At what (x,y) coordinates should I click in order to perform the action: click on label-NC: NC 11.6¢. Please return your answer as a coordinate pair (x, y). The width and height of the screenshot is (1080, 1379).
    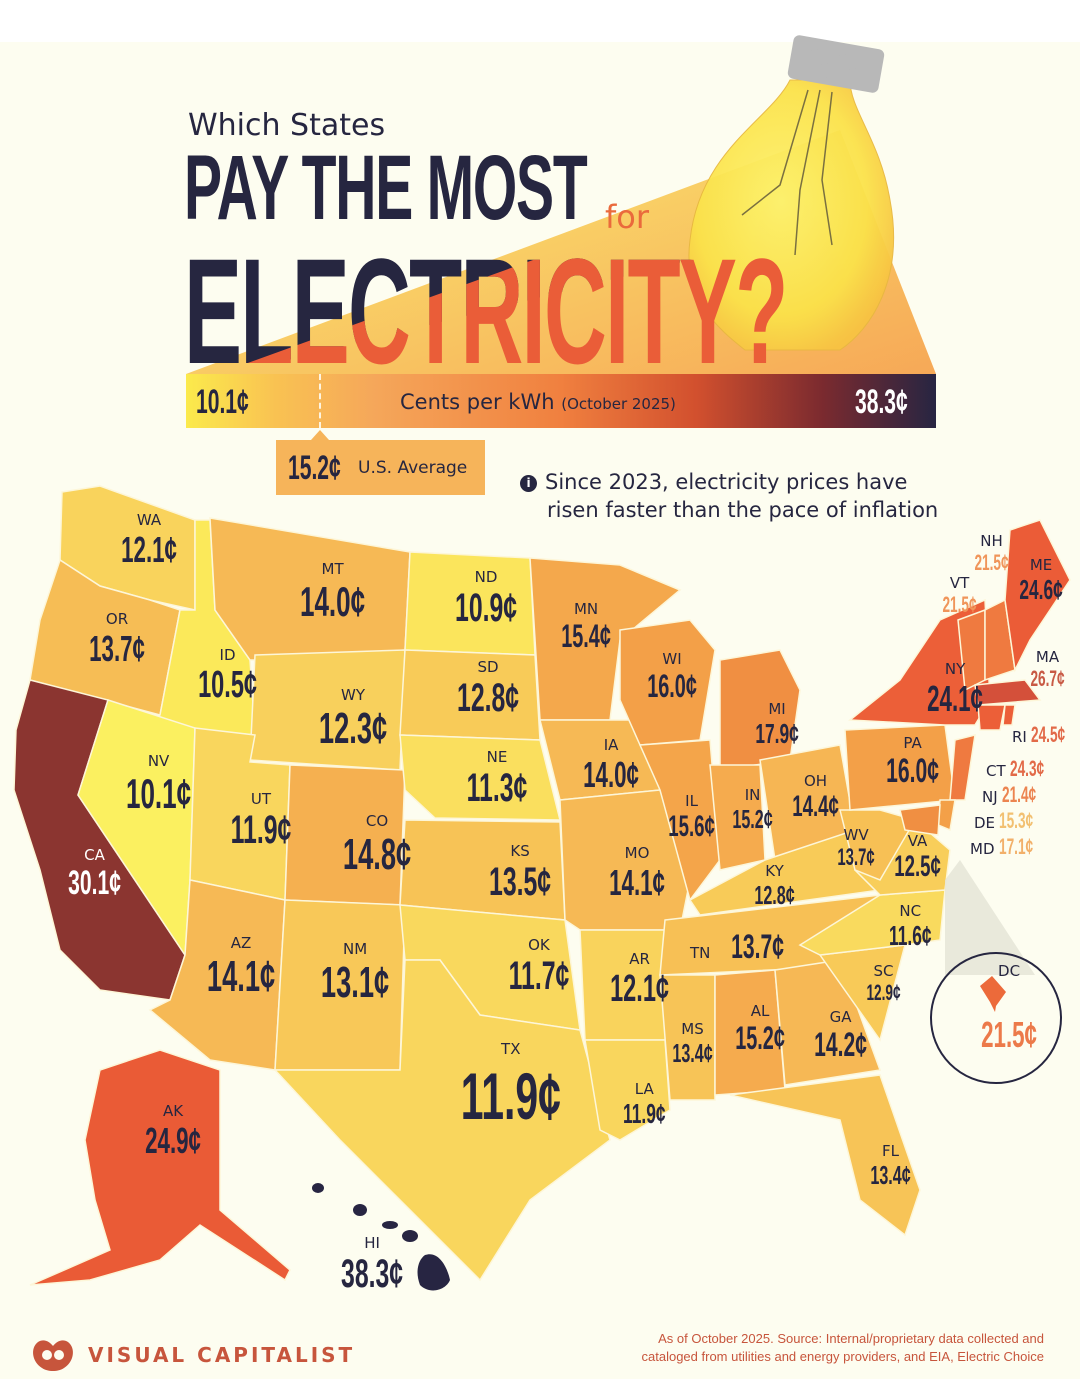
    Looking at the image, I should click on (910, 926).